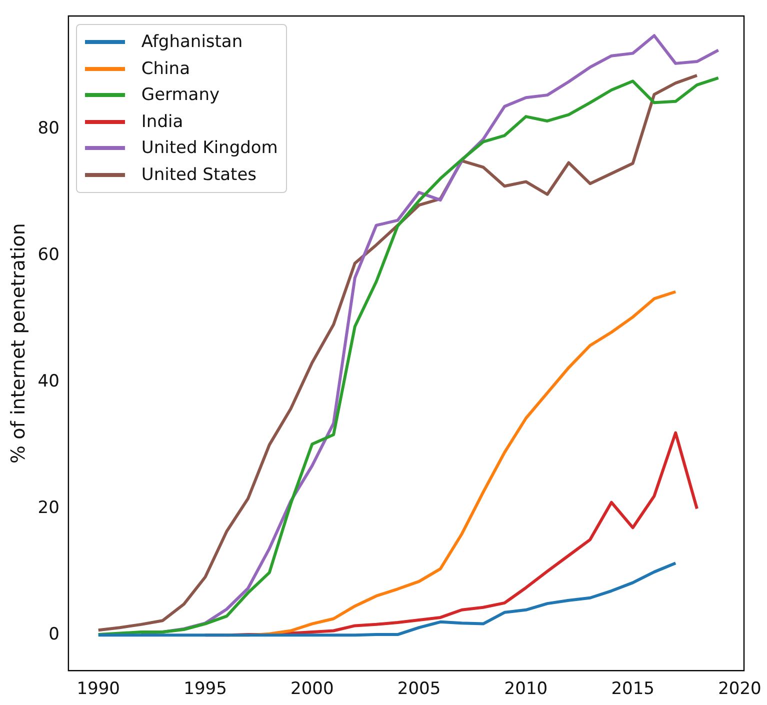 The image size is (767, 705). What do you see at coordinates (209, 148) in the screenshot?
I see `legend-label: United Kingdom` at bounding box center [209, 148].